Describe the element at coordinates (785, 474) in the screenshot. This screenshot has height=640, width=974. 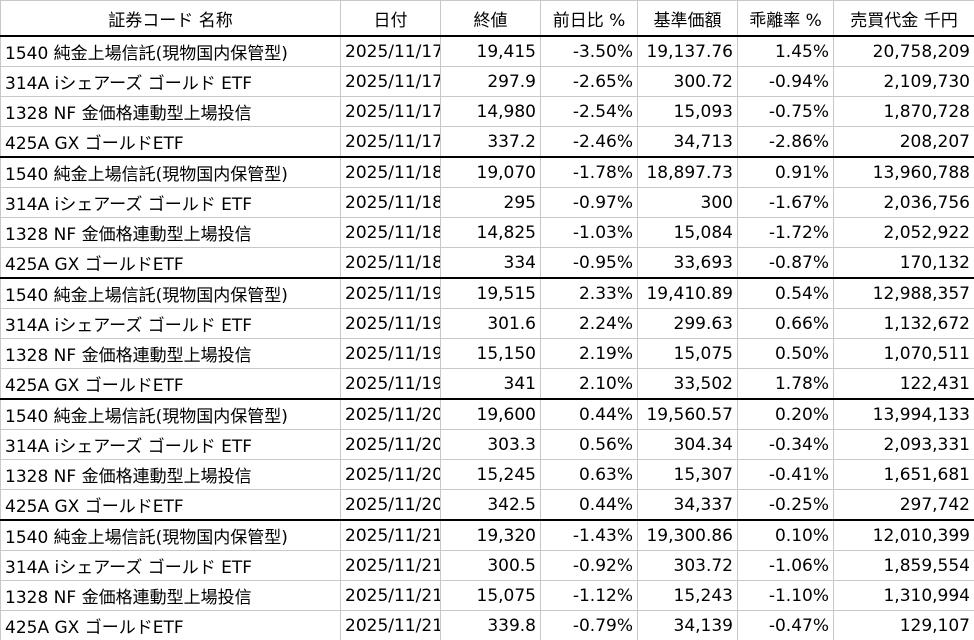
I see `table-cell: -0.41%` at that location.